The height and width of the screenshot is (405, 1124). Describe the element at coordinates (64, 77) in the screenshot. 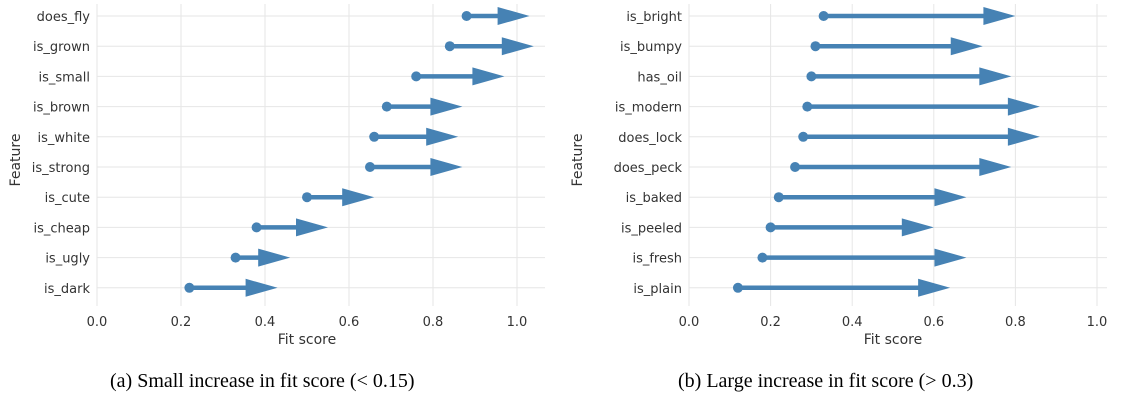

I see `feature-label: is_small` at that location.